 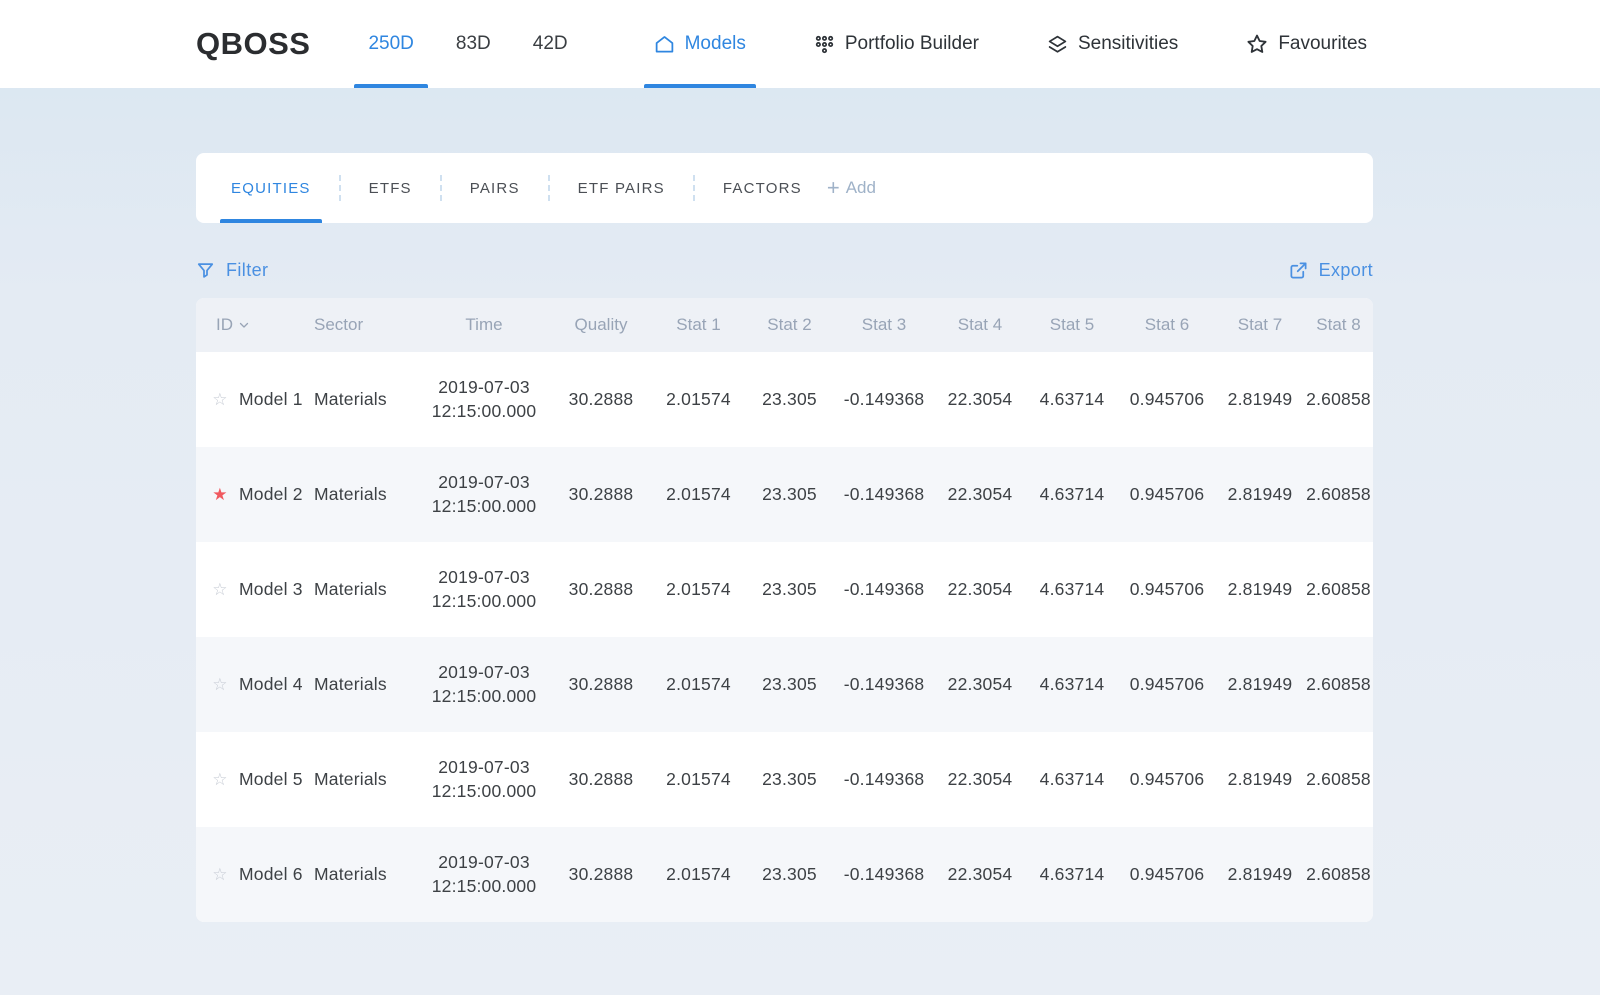 I want to click on nav-item-favourites: Favourites, so click(x=1306, y=44).